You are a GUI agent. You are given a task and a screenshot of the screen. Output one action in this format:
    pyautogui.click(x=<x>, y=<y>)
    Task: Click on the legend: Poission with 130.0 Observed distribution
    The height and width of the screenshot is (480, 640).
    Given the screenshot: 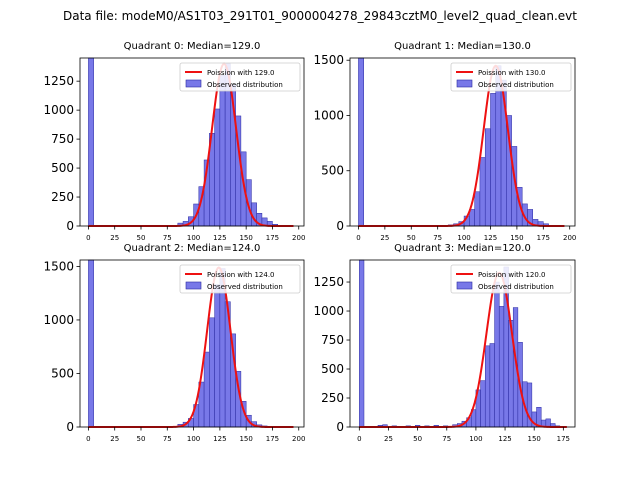 What is the action you would take?
    pyautogui.click(x=511, y=77)
    